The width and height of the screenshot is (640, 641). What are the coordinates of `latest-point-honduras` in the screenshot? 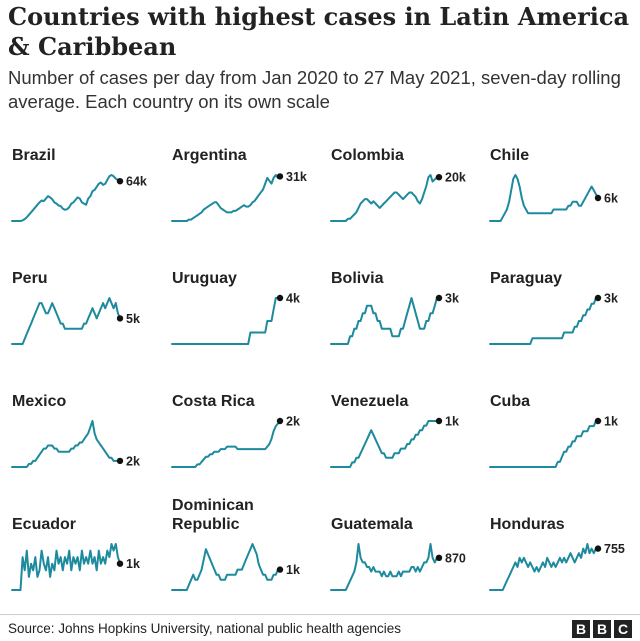 It's located at (598, 548).